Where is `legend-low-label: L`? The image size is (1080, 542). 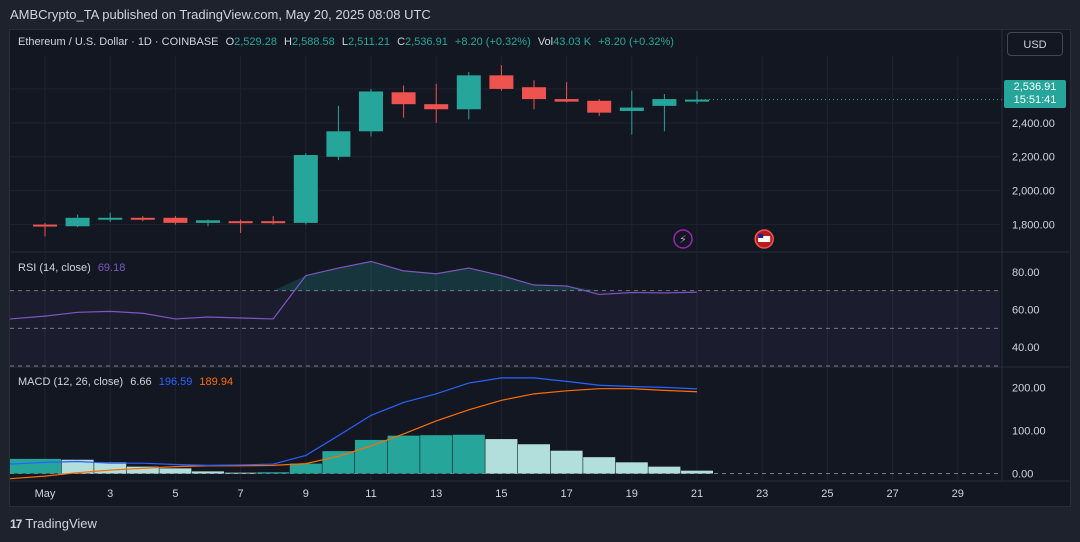 legend-low-label: L is located at coordinates (344, 42).